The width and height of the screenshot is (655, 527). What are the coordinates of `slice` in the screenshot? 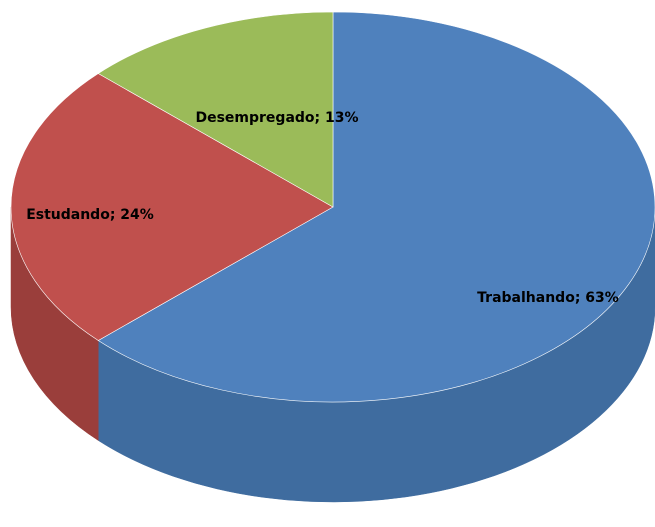 It's located at (215, 109).